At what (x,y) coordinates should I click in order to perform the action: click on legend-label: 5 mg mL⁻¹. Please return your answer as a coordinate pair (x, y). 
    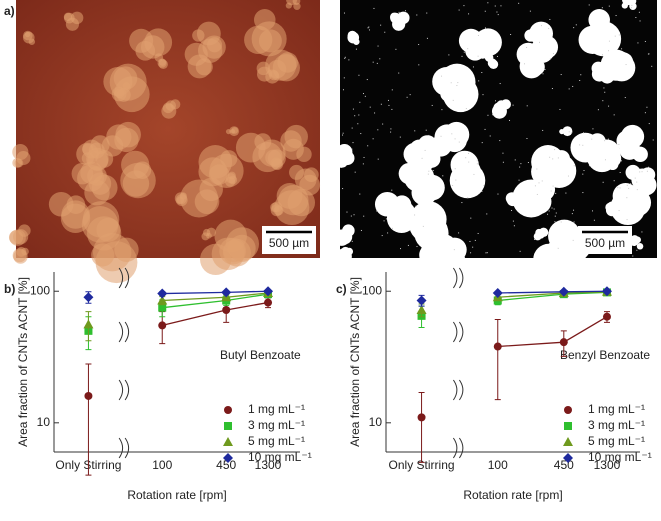
    Looking at the image, I should click on (276, 441).